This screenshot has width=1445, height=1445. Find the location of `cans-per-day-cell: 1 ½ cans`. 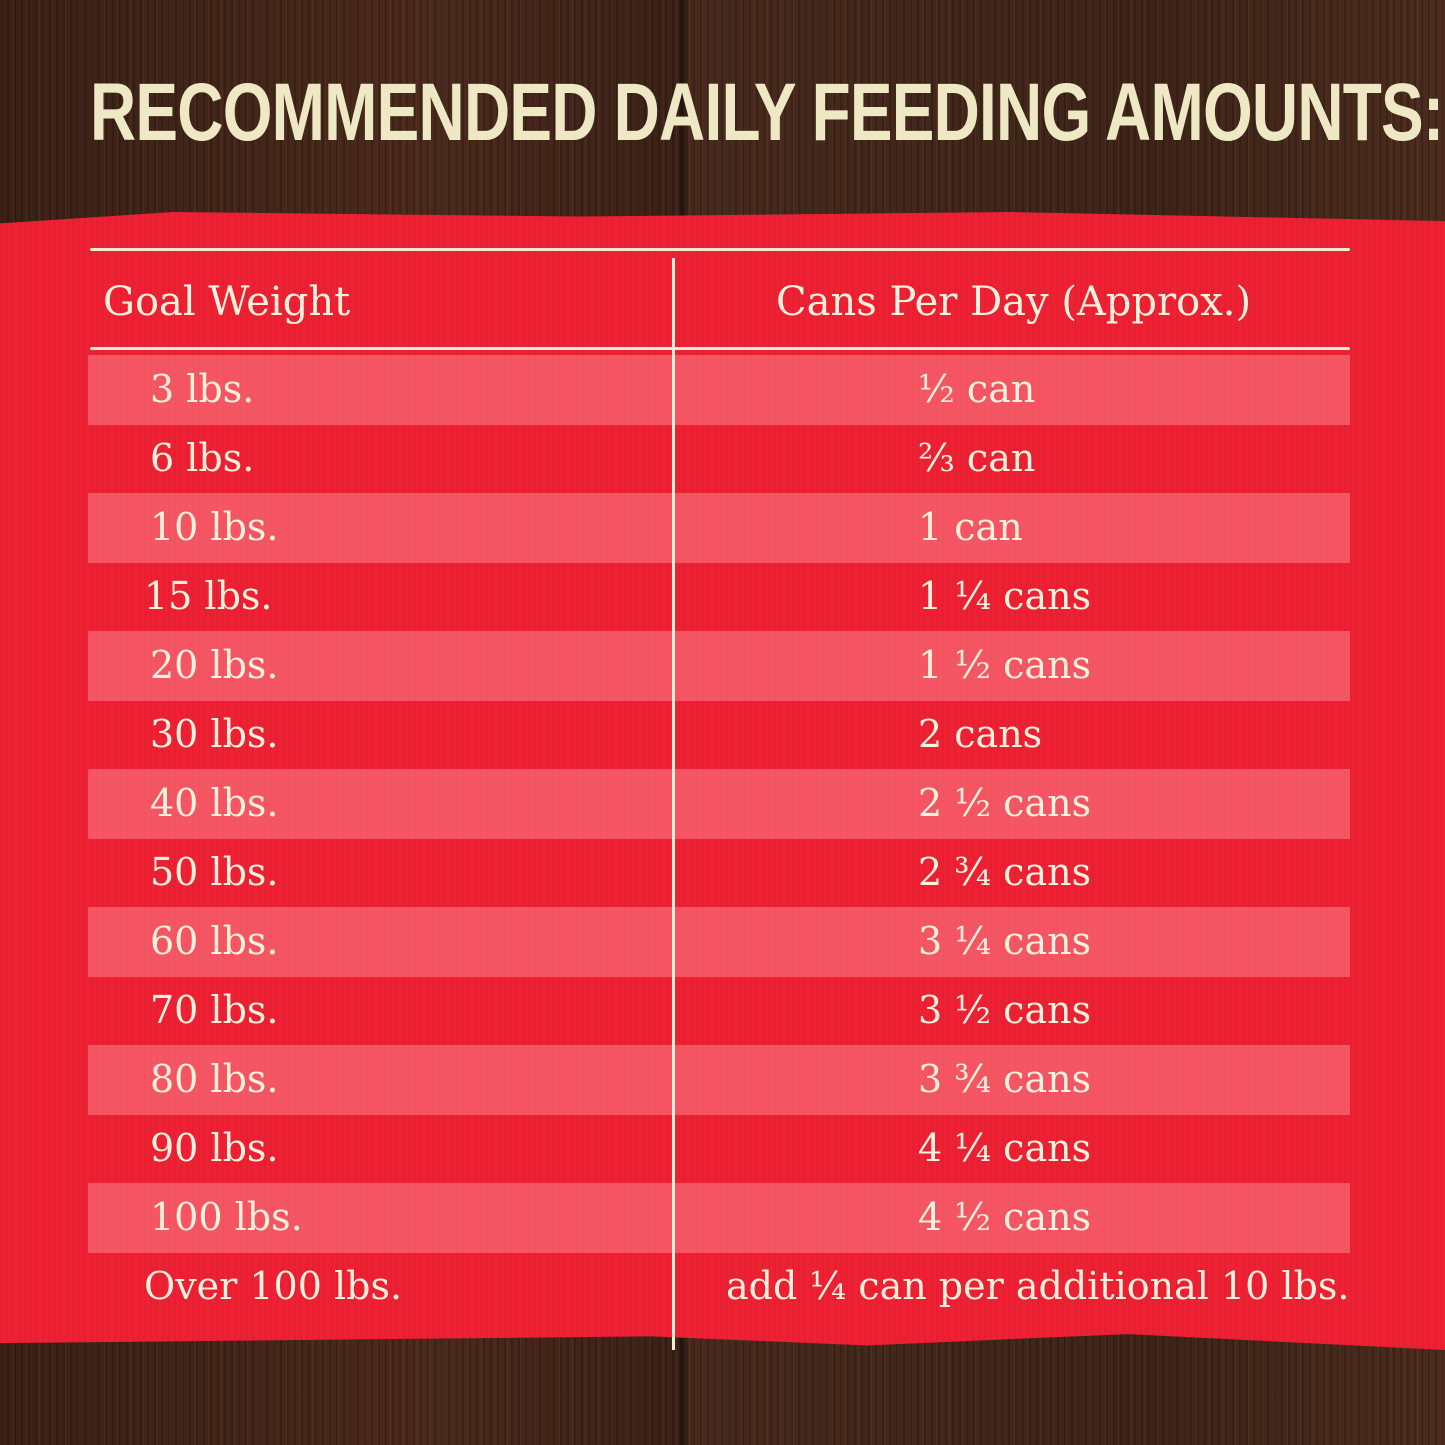

cans-per-day-cell: 1 ½ cans is located at coordinates (1005, 665).